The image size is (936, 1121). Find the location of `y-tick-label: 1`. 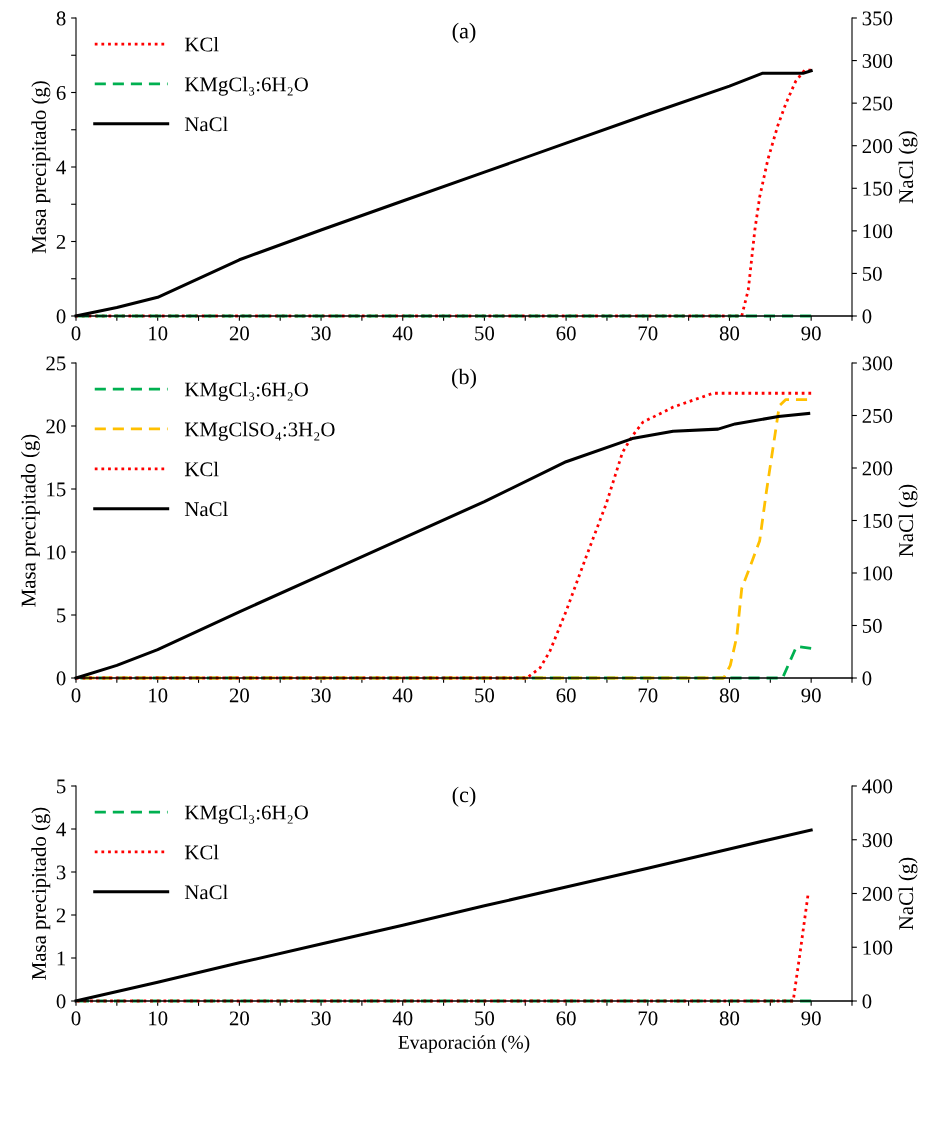

y-tick-label: 1 is located at coordinates (61, 958).